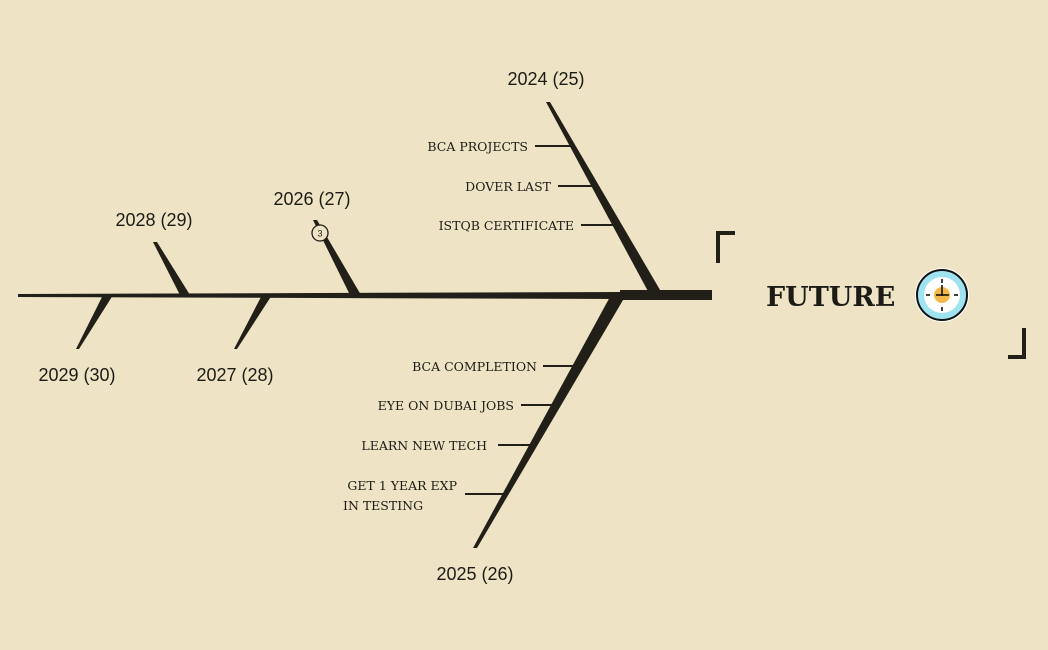 This screenshot has width=1048, height=650. What do you see at coordinates (604, 198) in the screenshot?
I see `bone-2024` at bounding box center [604, 198].